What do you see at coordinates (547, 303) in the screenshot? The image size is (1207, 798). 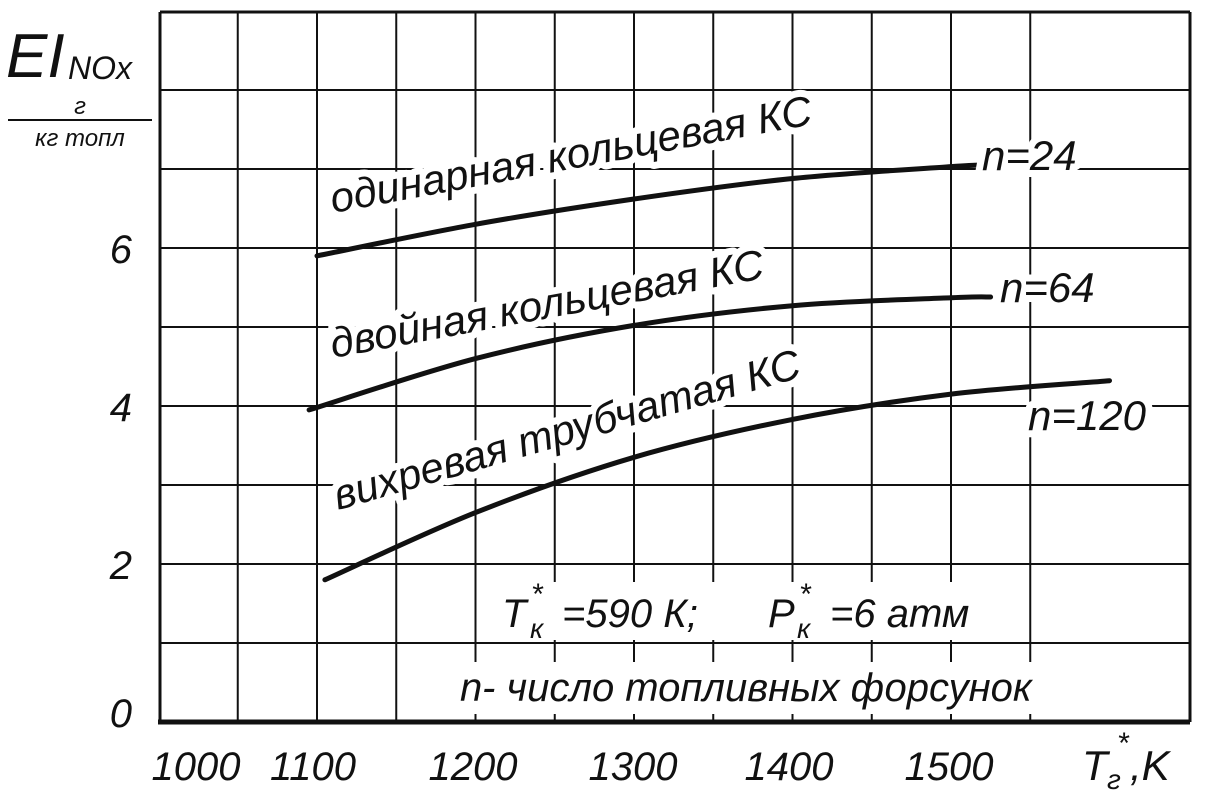 I see `series-label: двойная кольцевая КС` at bounding box center [547, 303].